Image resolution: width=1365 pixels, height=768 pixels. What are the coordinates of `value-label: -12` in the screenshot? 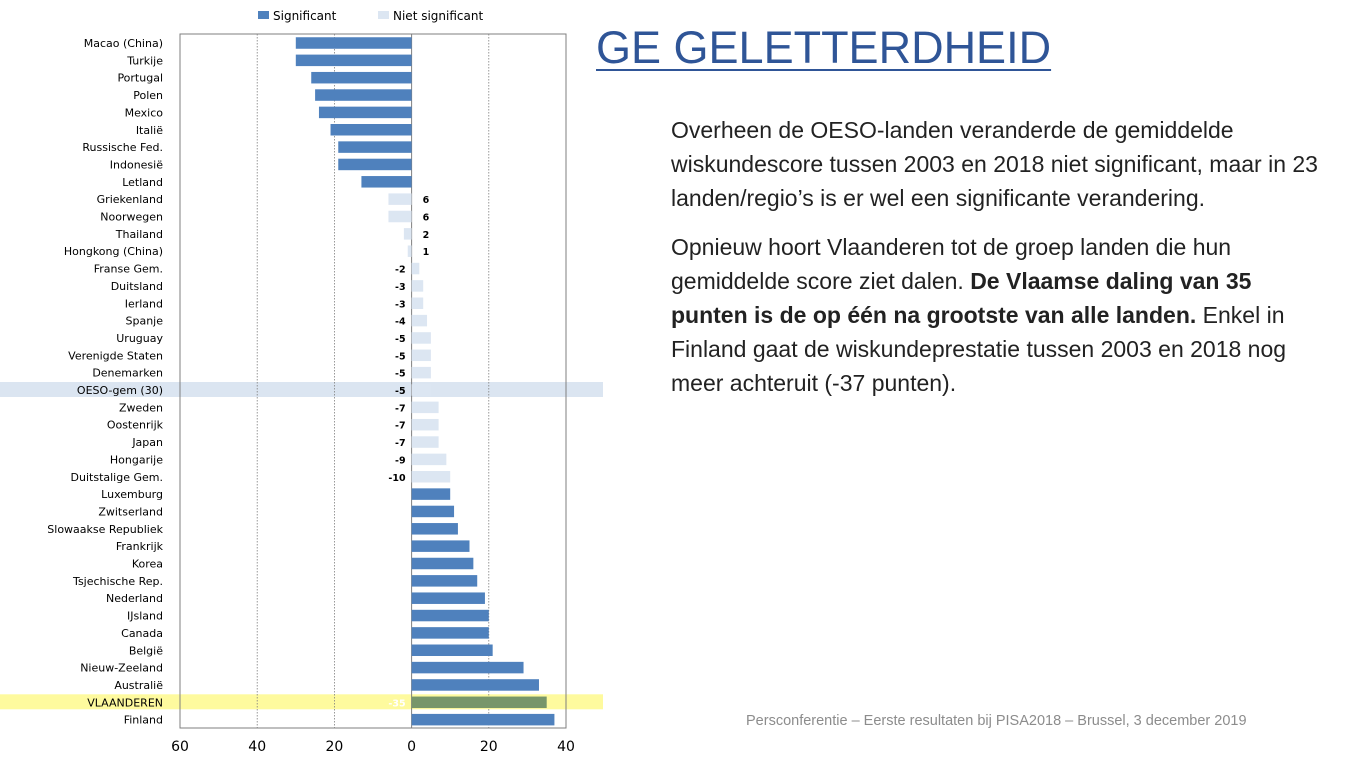 It's located at (396, 530).